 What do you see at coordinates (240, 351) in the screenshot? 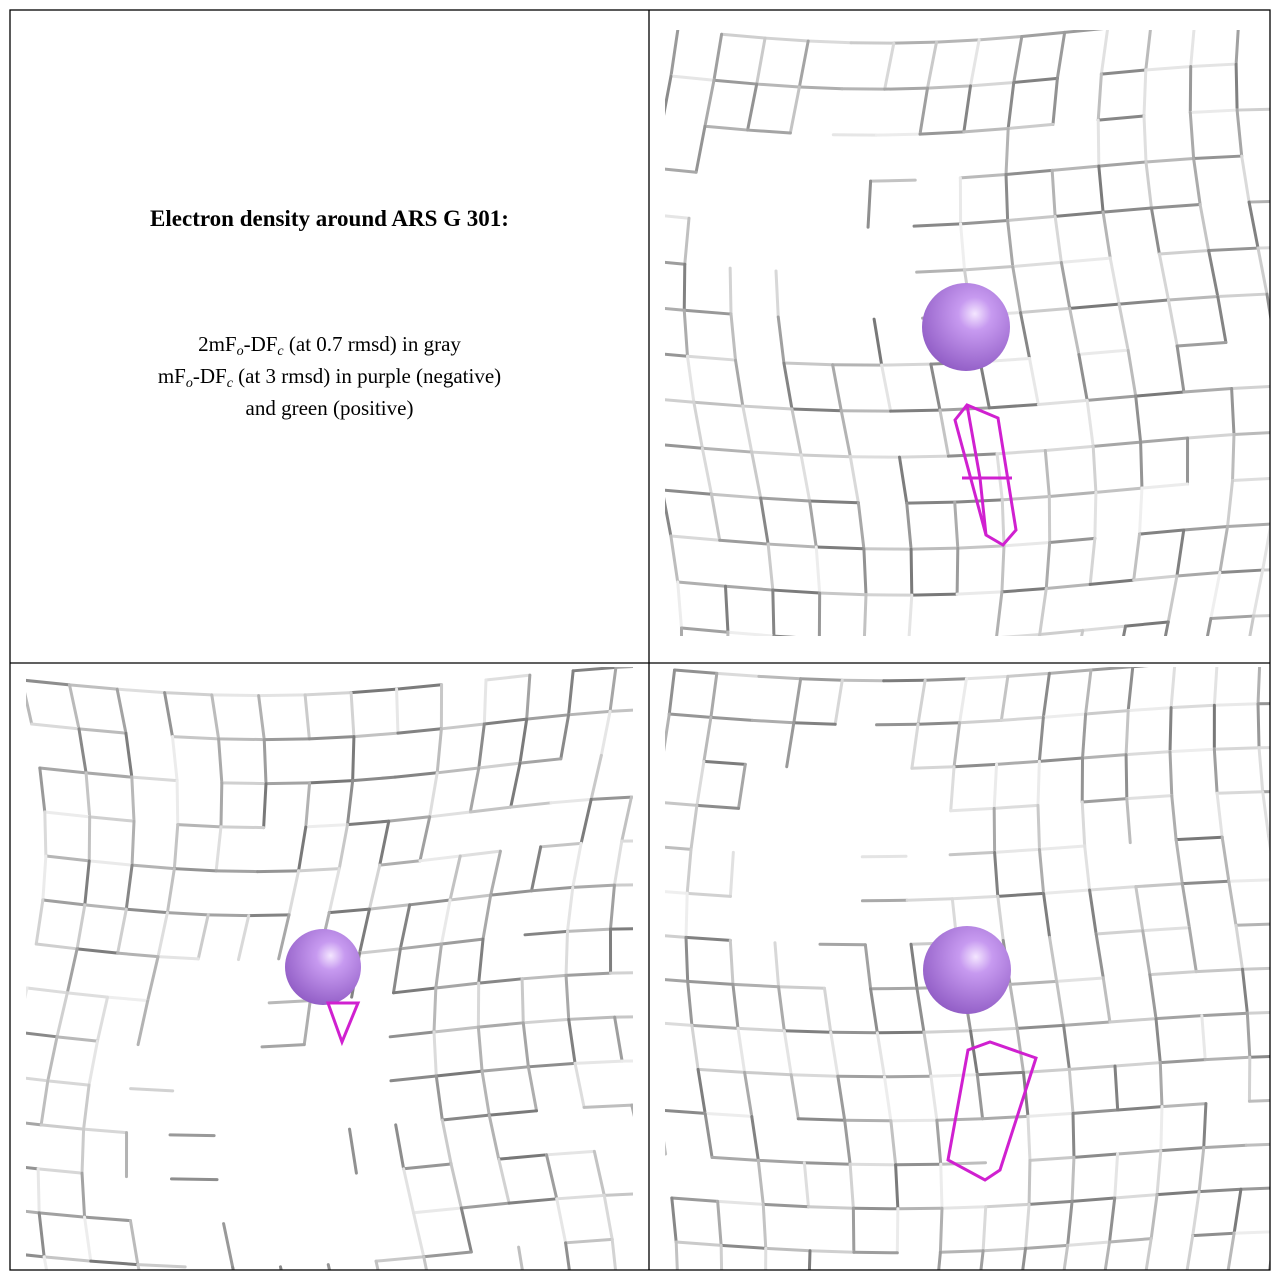
I see `subscript: o` at bounding box center [240, 351].